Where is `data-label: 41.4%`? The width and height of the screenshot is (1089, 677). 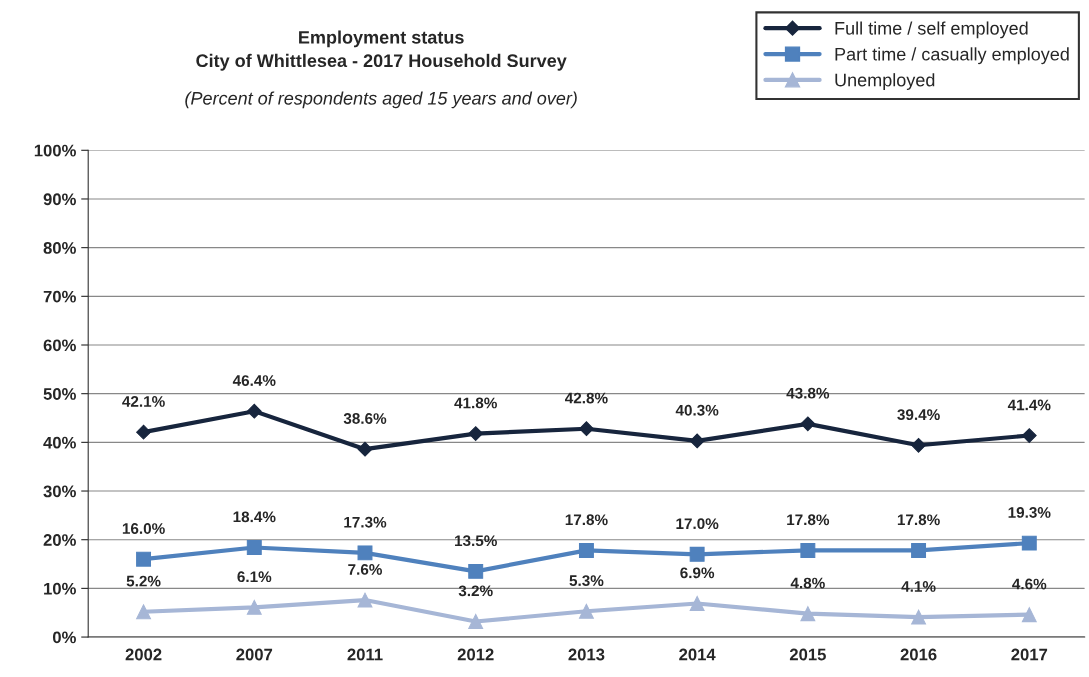 data-label: 41.4% is located at coordinates (1029, 405).